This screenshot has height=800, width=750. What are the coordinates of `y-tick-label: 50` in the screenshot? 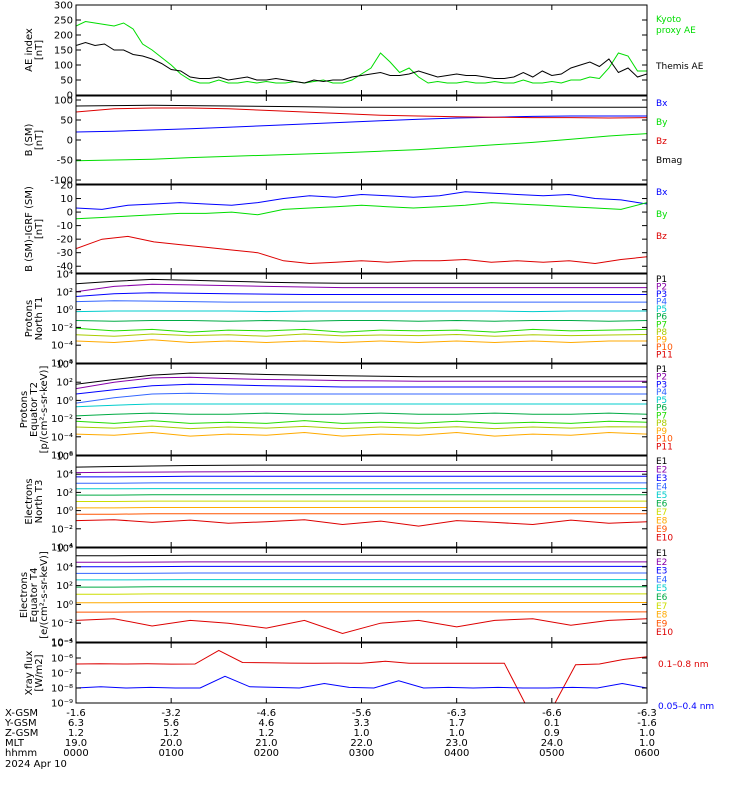 It's located at (66, 121).